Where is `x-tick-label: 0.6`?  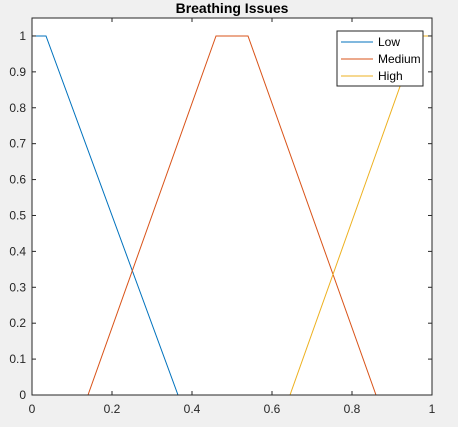
x-tick-label: 0.6 is located at coordinates (272, 409).